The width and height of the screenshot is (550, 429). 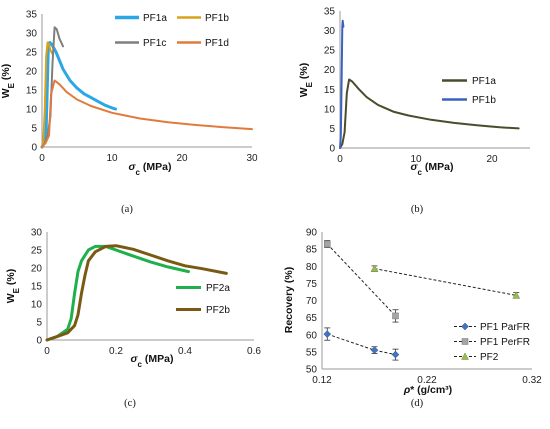 I want to click on y-tick-label: 75, so click(x=312, y=284).